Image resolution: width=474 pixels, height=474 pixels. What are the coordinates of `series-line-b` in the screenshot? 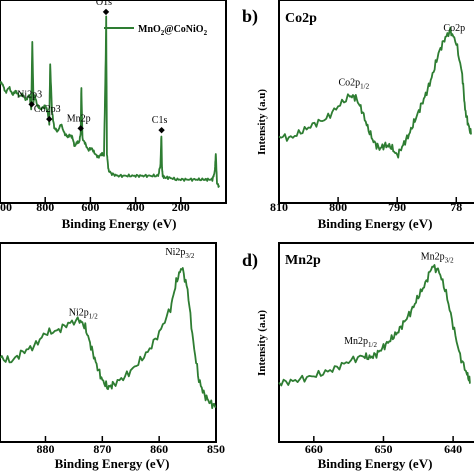 It's located at (375, 92).